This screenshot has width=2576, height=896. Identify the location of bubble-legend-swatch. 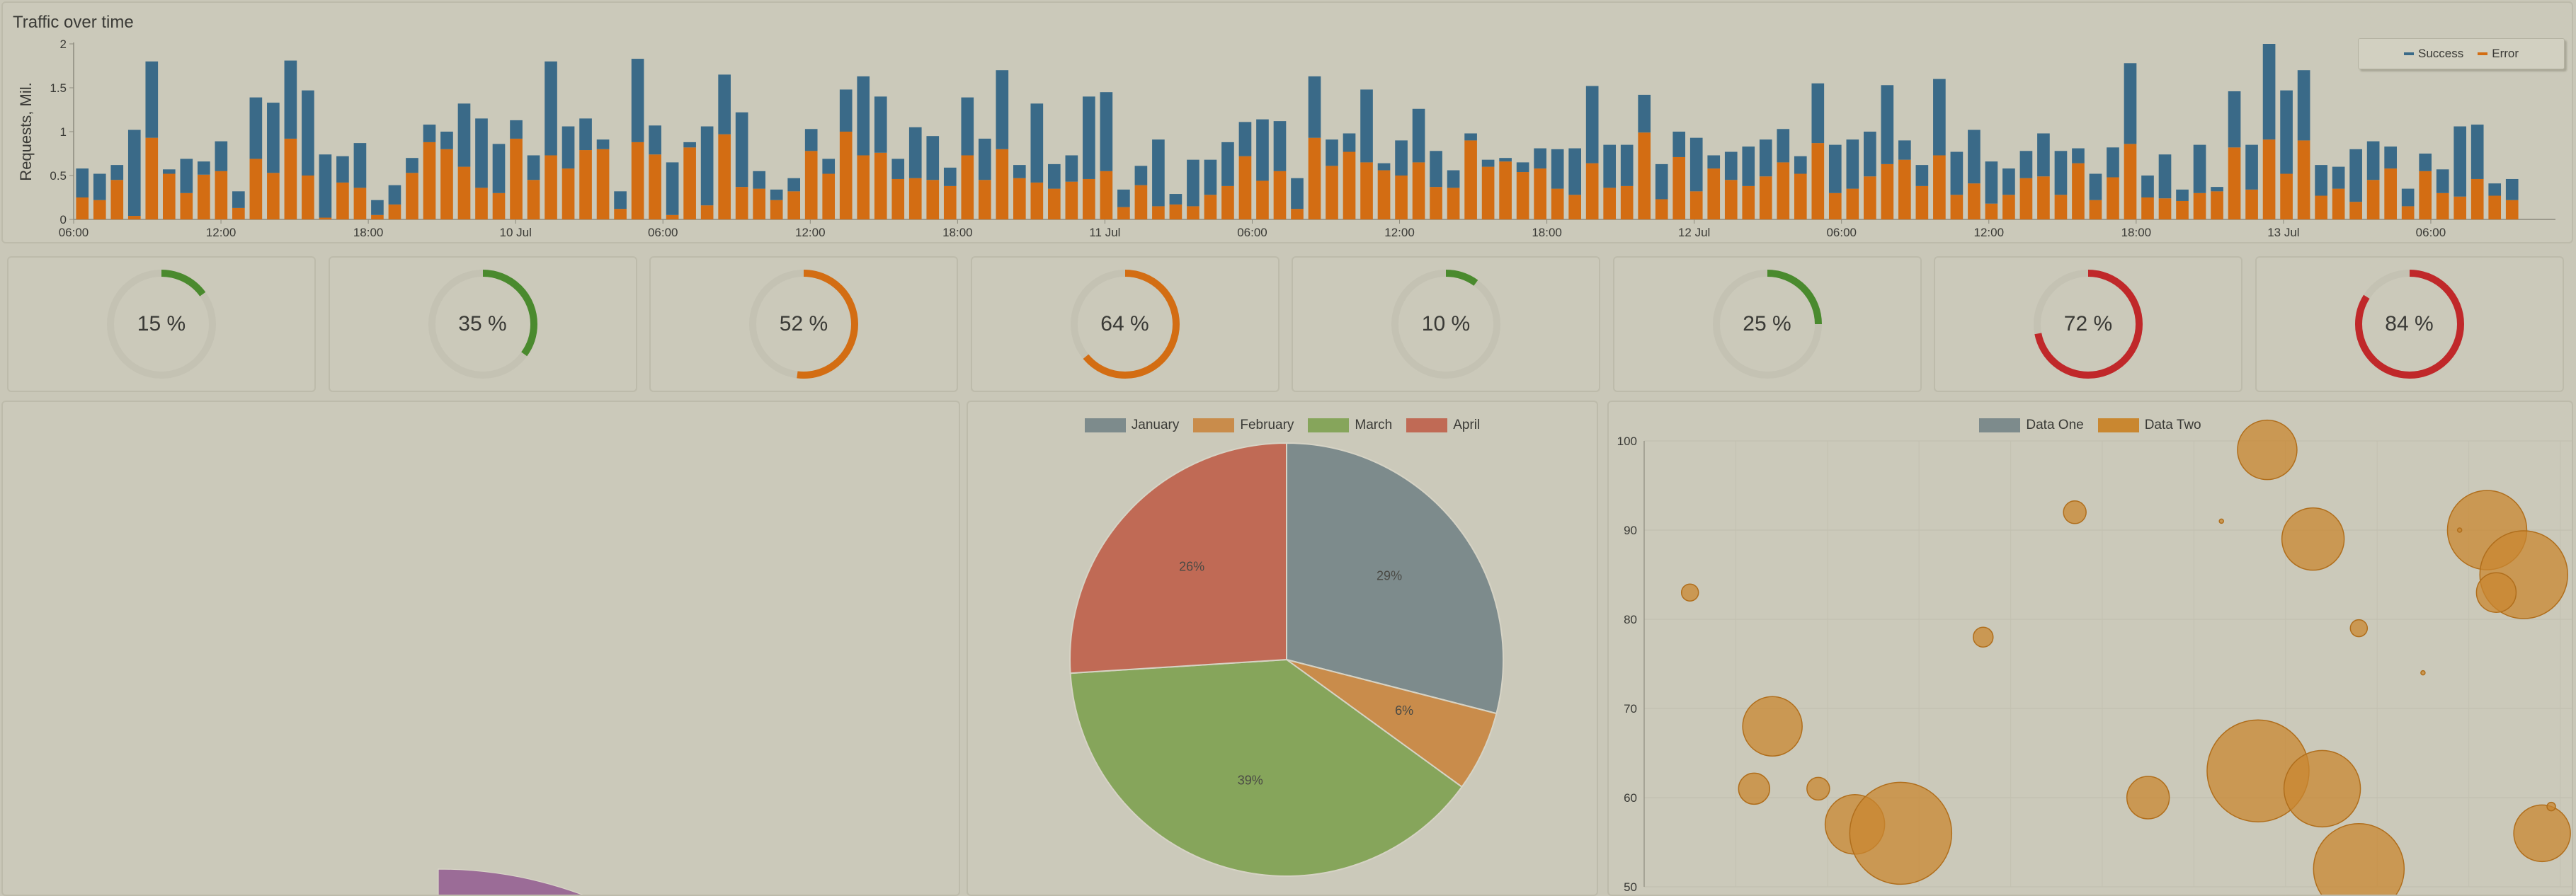
(2118, 425).